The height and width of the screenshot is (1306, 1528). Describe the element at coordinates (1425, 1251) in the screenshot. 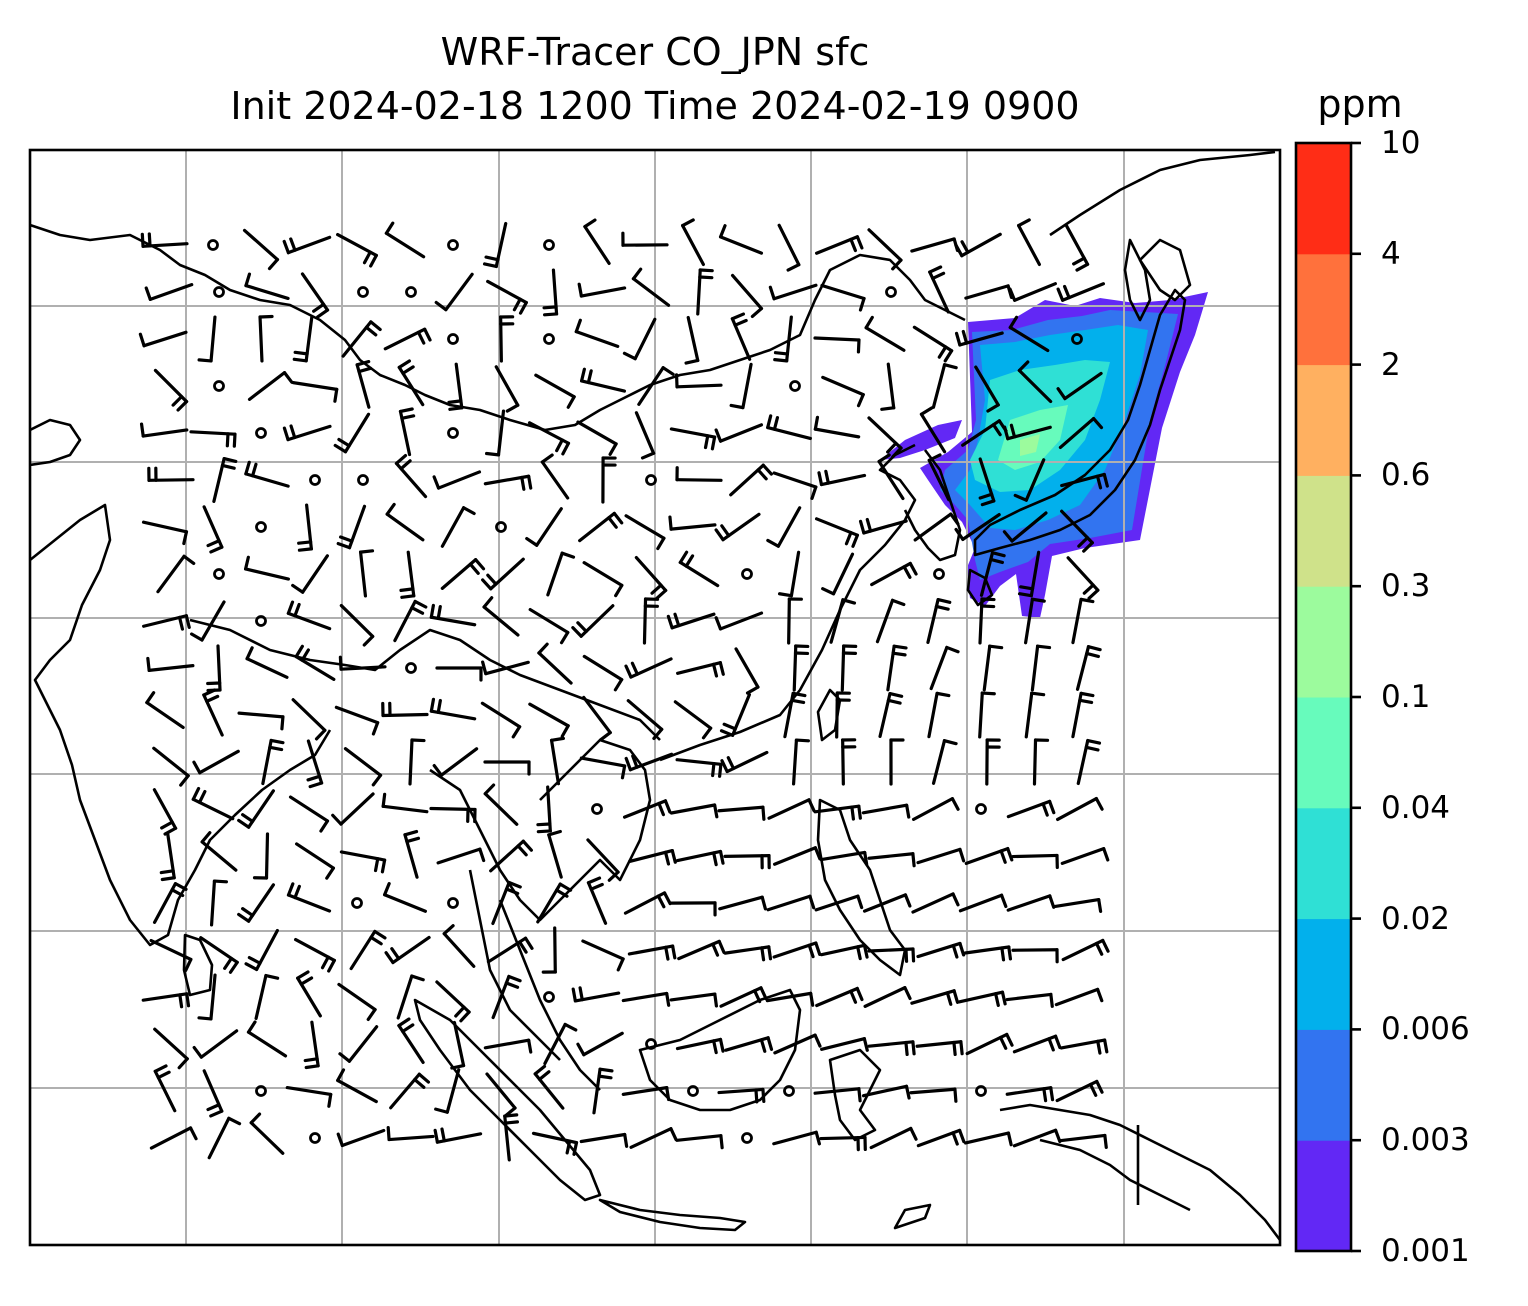

I see `colorbar-tick-label: 0.001` at that location.